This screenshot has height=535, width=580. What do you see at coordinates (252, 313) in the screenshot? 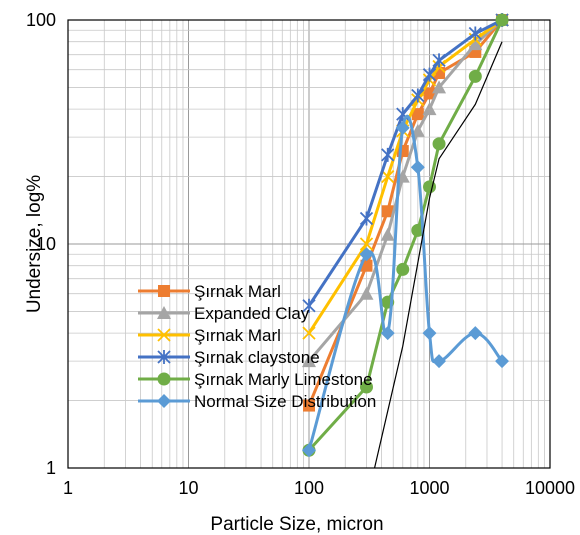
I see `legend-label: Expanded Clay` at bounding box center [252, 313].